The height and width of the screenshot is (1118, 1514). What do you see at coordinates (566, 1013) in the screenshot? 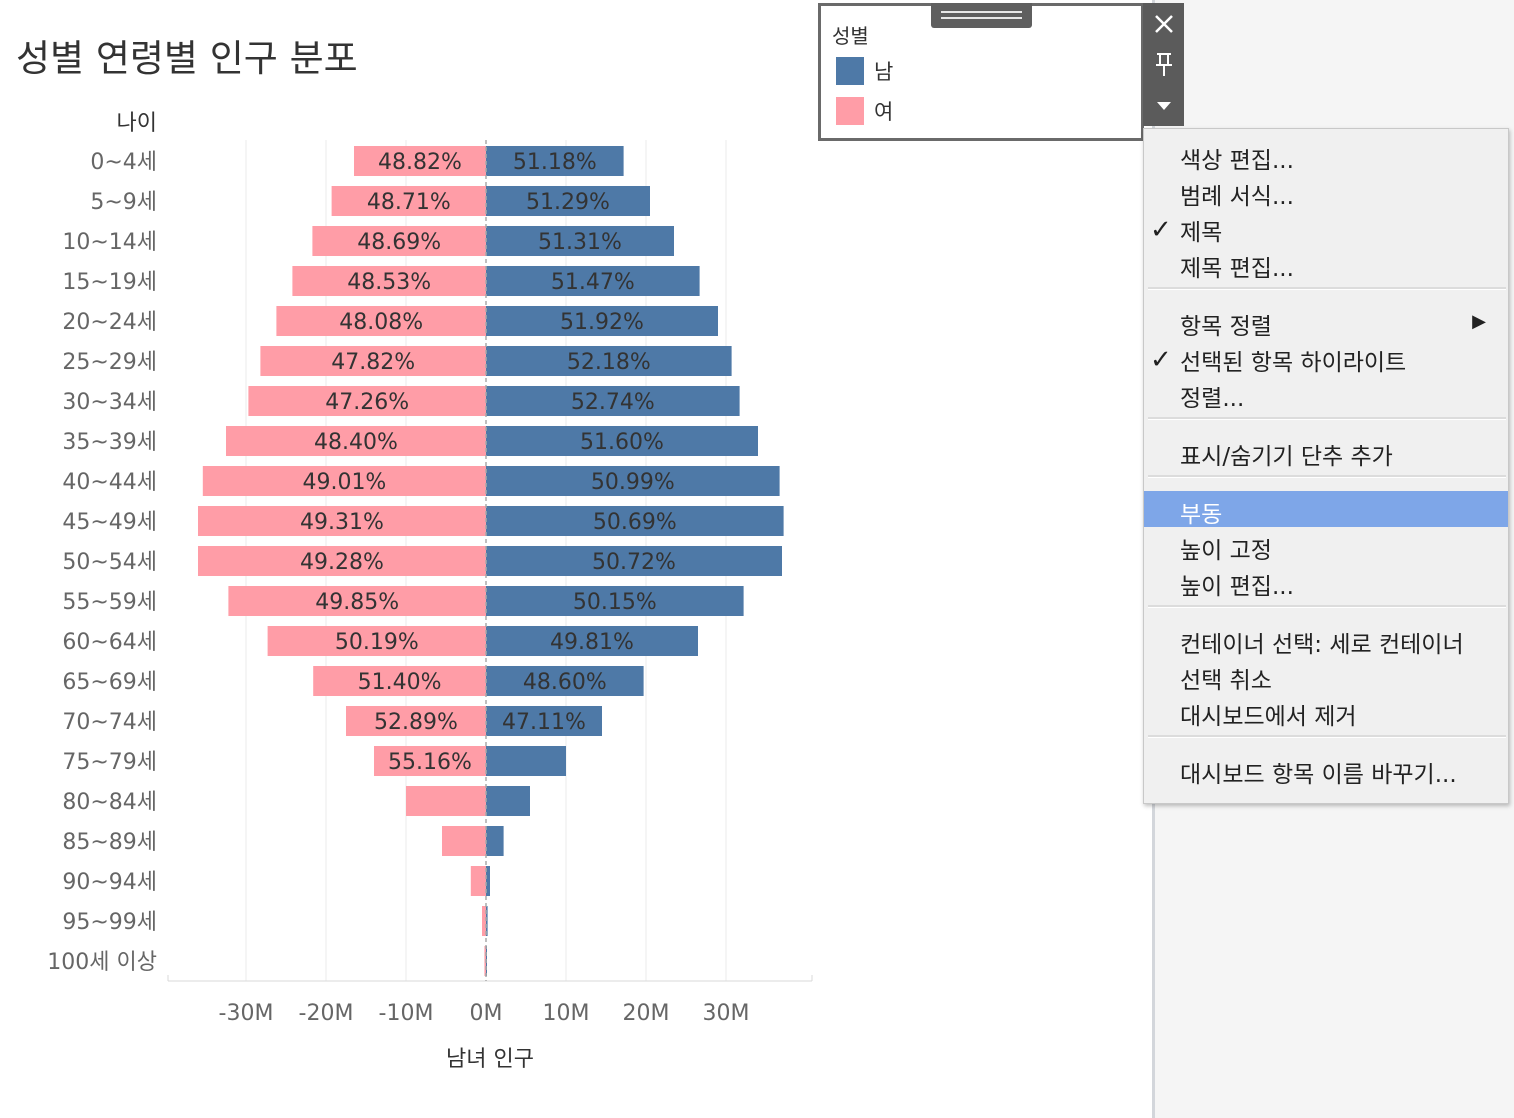
I see `x-tick-label: 10M` at bounding box center [566, 1013].